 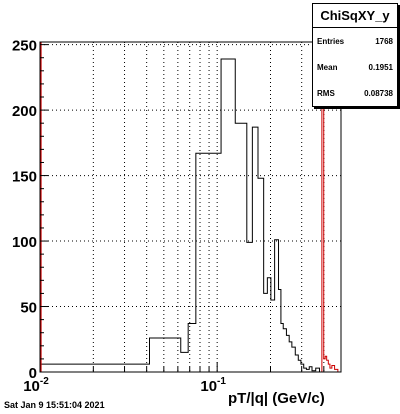 I want to click on stats-entries-label: Entries, so click(x=331, y=41).